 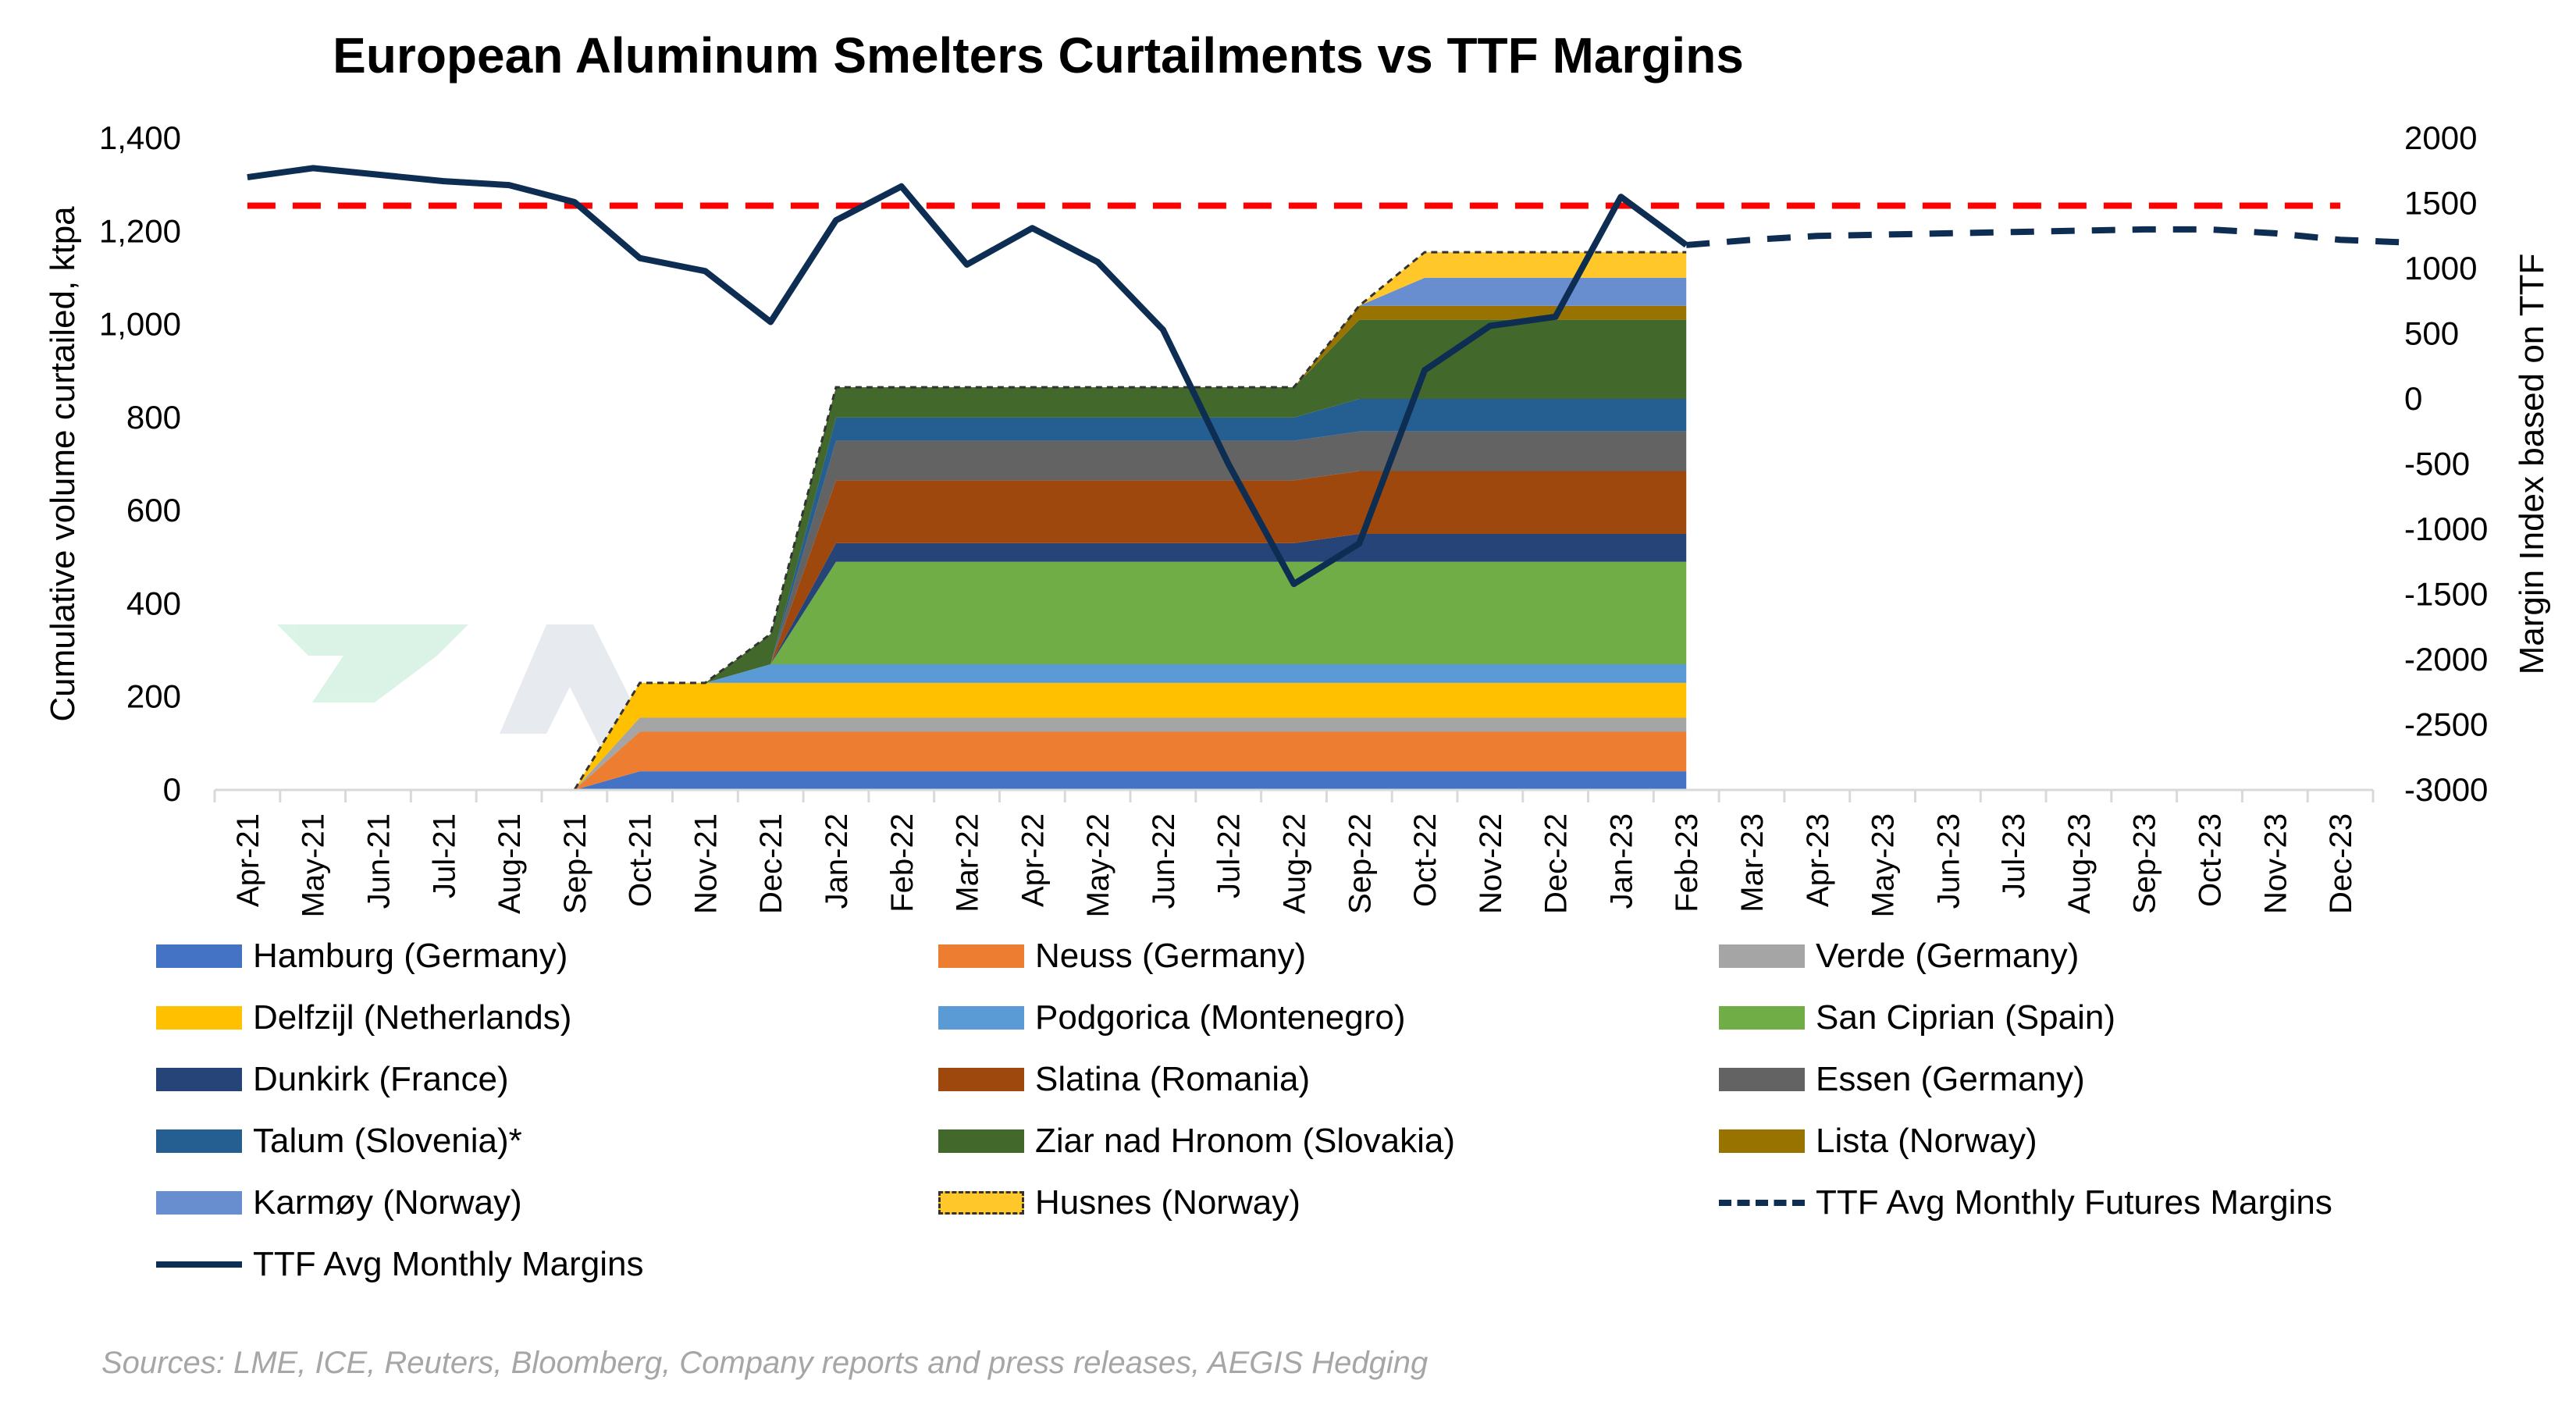 What do you see at coordinates (1950, 1079) in the screenshot?
I see `legend-label: Essen (Germany)` at bounding box center [1950, 1079].